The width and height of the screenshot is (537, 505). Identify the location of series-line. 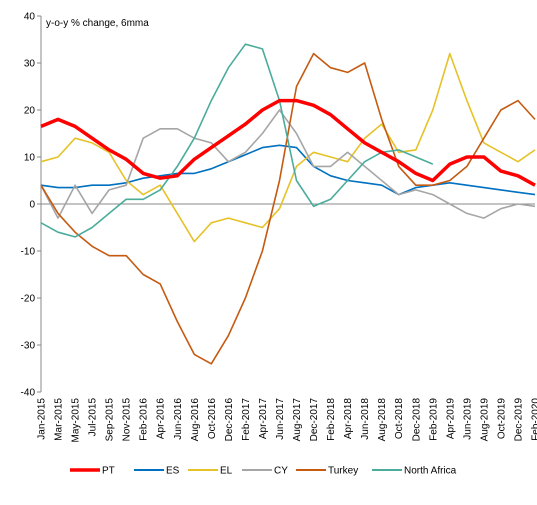
(288, 170).